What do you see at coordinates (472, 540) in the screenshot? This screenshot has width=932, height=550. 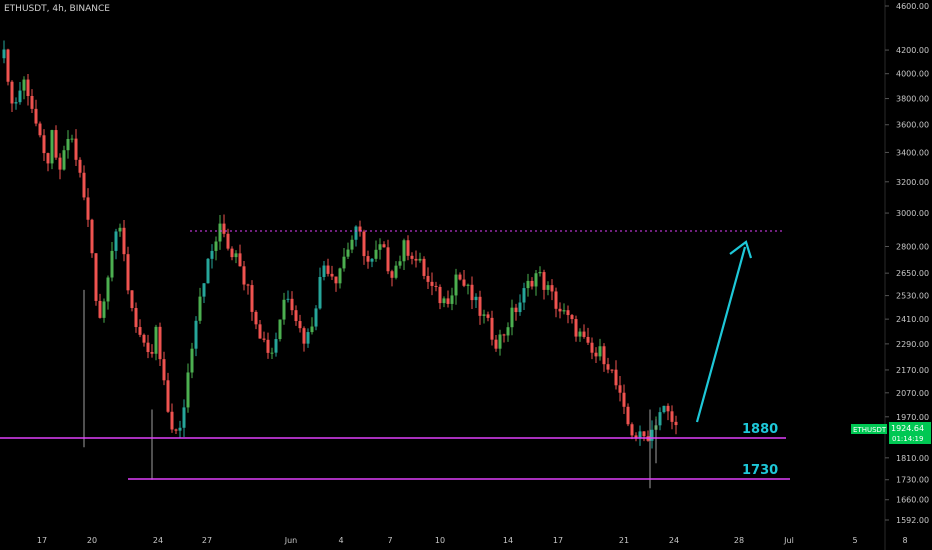 I see `time-axis: 17 20 24 27 Jun 4 7 10 14 17 21 24 28 Jul 5 8` at bounding box center [472, 540].